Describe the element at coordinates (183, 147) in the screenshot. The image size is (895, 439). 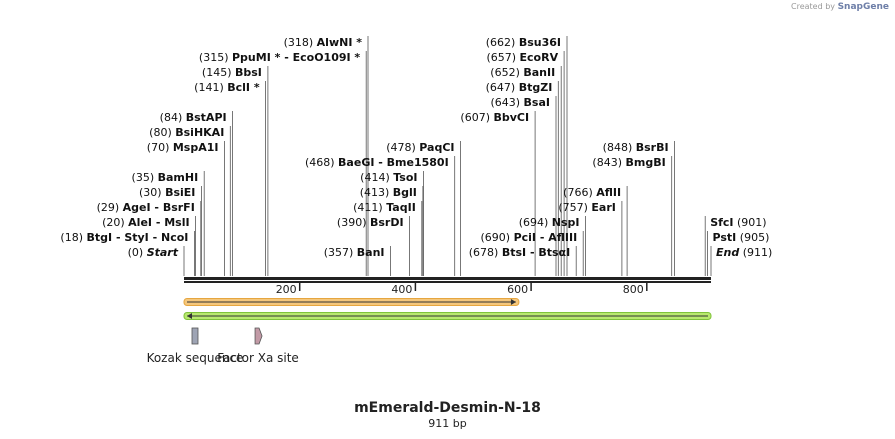
I see `site-label-mspa1i: (70) MspA1I` at that location.